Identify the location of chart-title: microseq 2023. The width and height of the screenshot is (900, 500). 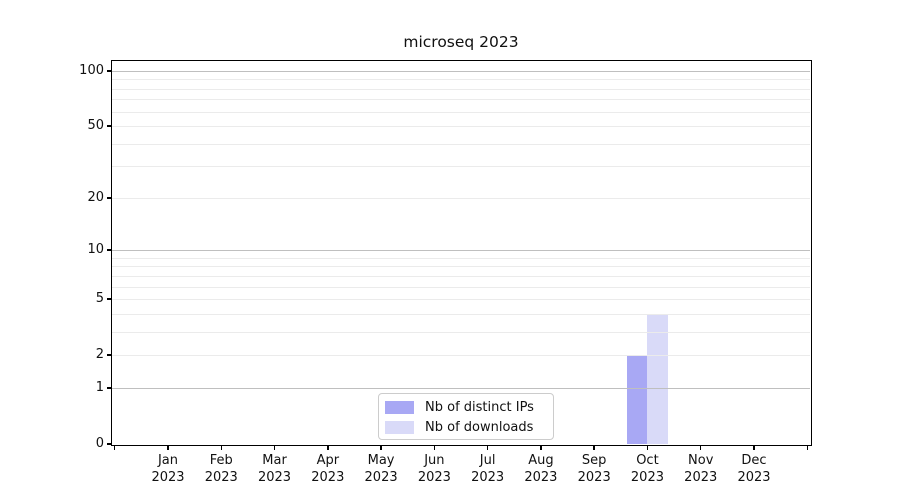
(461, 42).